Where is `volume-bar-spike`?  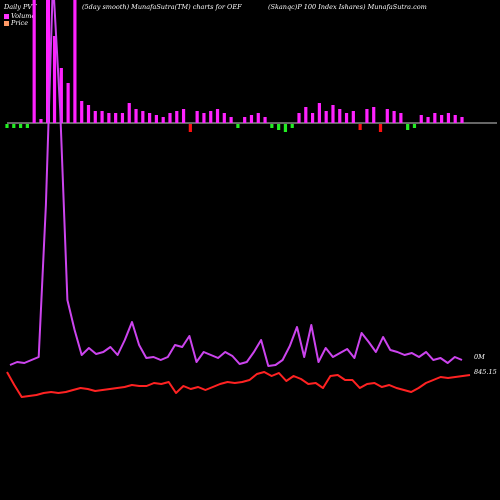 volume-bar-spike is located at coordinates (48, 61).